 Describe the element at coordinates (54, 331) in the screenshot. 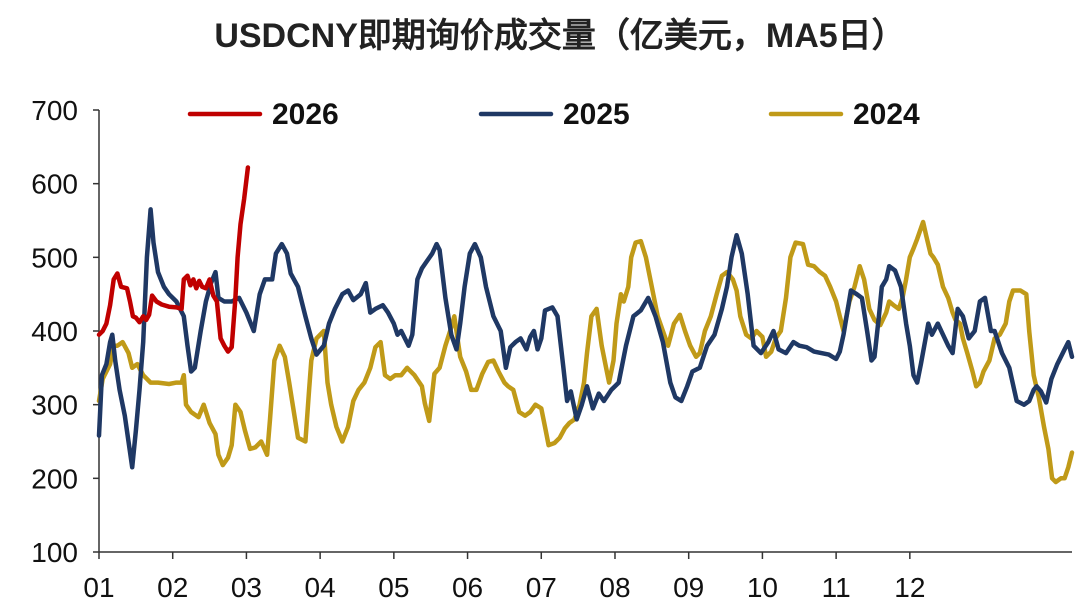

I see `y-tick-label: 400` at that location.